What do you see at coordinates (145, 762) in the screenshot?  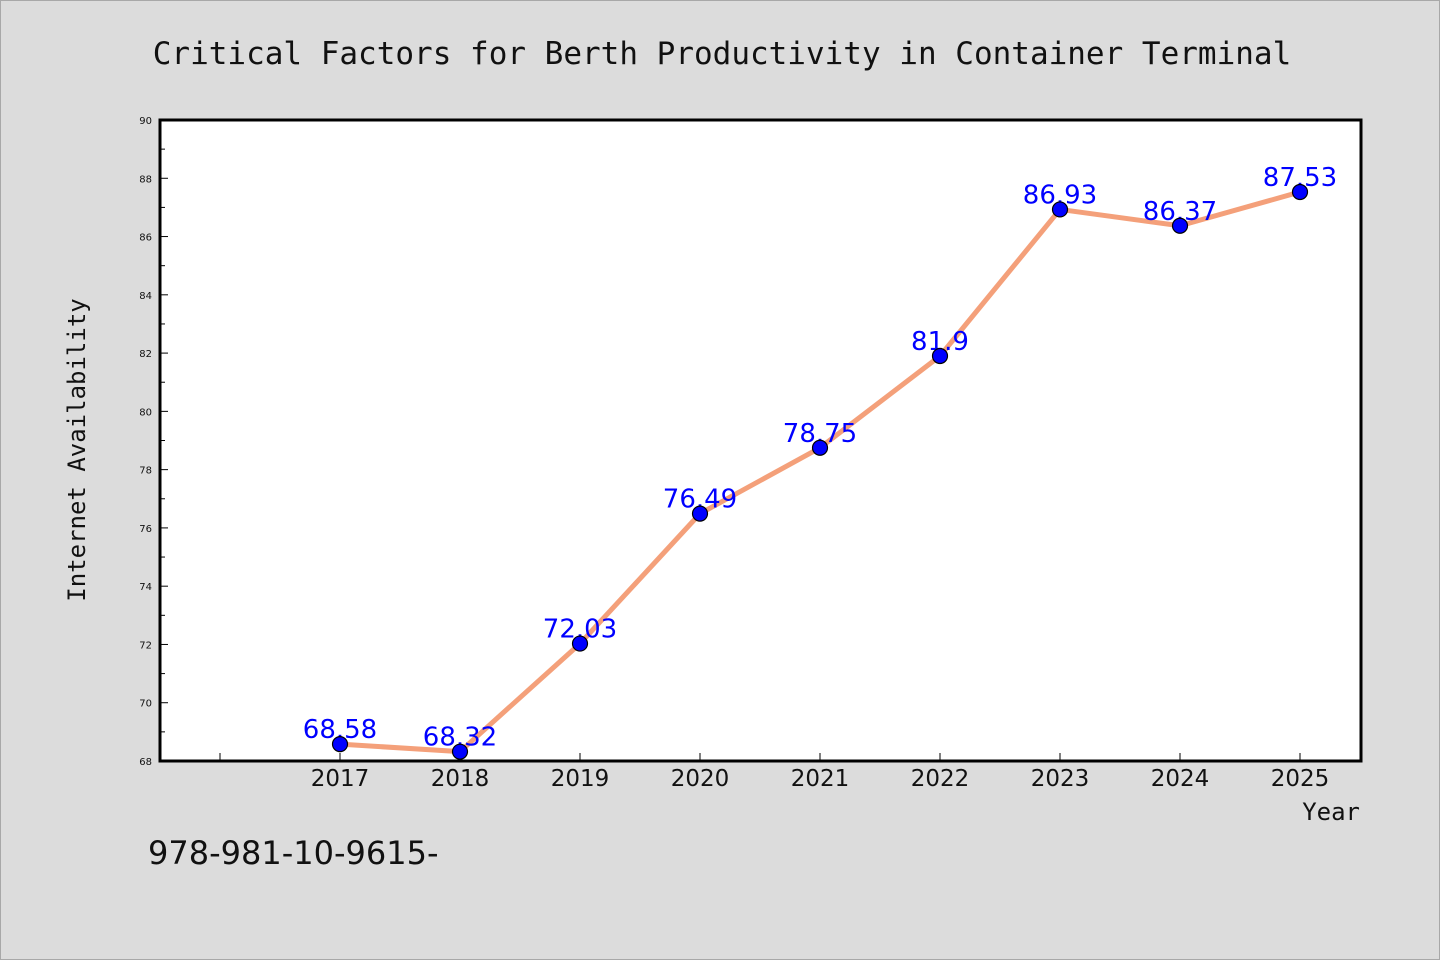 I see `y-tick-label: 68` at bounding box center [145, 762].